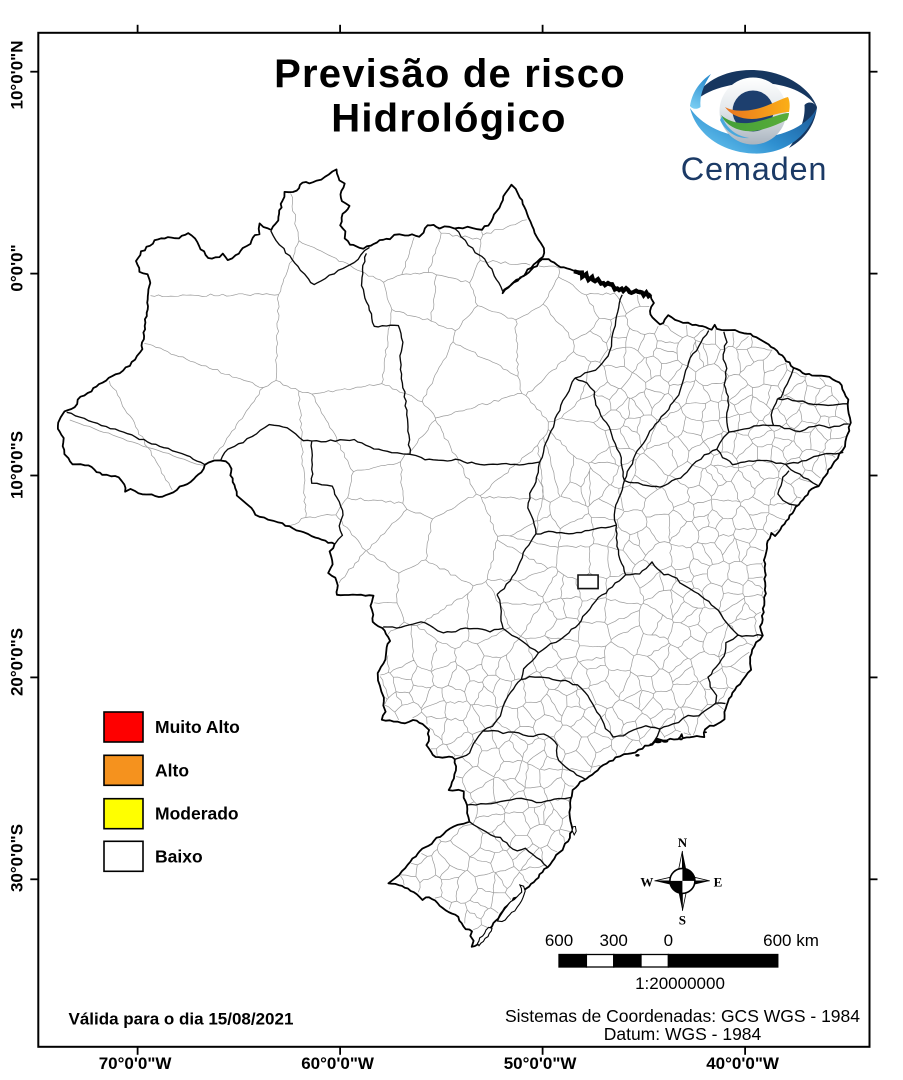 The height and width of the screenshot is (1080, 903). Describe the element at coordinates (179, 856) in the screenshot. I see `svg-text: Baixo` at that location.